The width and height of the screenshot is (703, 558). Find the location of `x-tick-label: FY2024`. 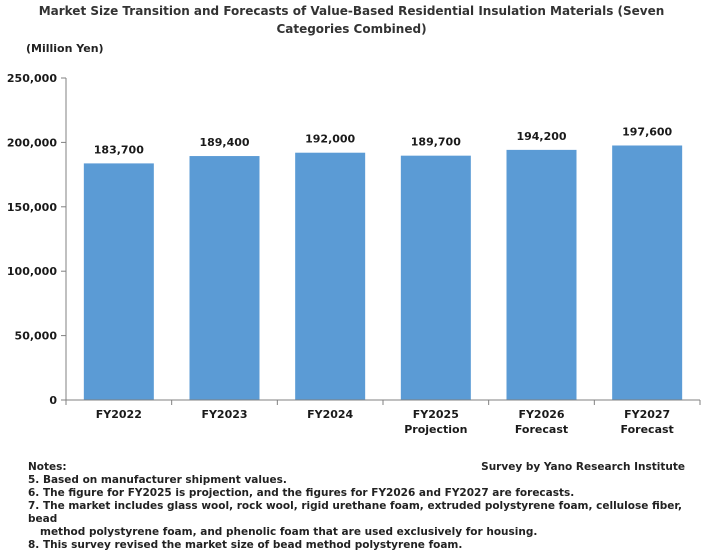

x-tick-label: FY2024 is located at coordinates (330, 414).